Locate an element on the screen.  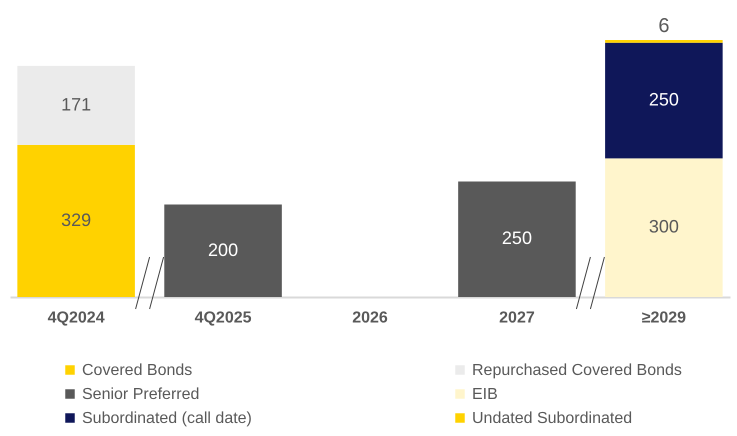
legend-label: Senior Preferred is located at coordinates (141, 394).